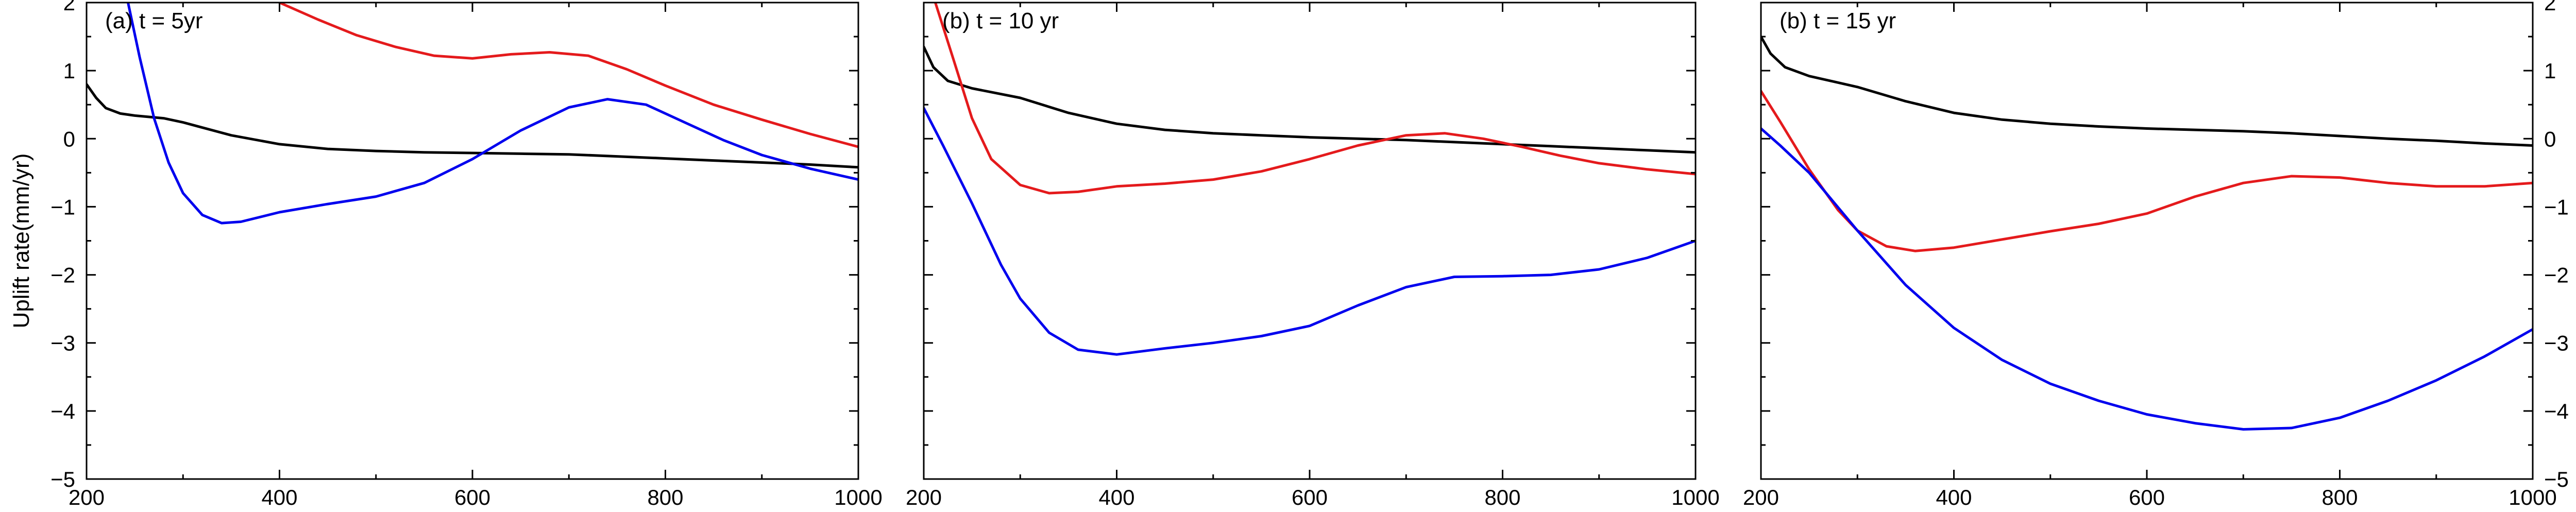 This screenshot has width=2576, height=512. Describe the element at coordinates (2556, 411) in the screenshot. I see `y-tick-label-right: −4` at that location.